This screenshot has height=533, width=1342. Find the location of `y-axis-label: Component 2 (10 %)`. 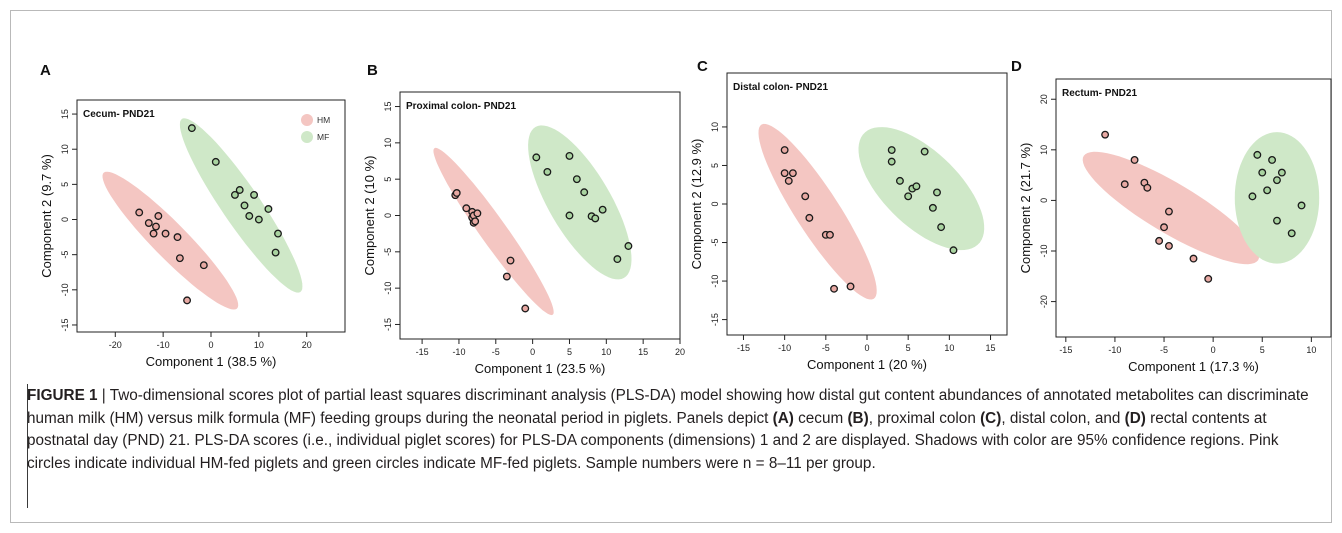

y-axis-label: Component 2 (10 %) is located at coordinates (369, 216).